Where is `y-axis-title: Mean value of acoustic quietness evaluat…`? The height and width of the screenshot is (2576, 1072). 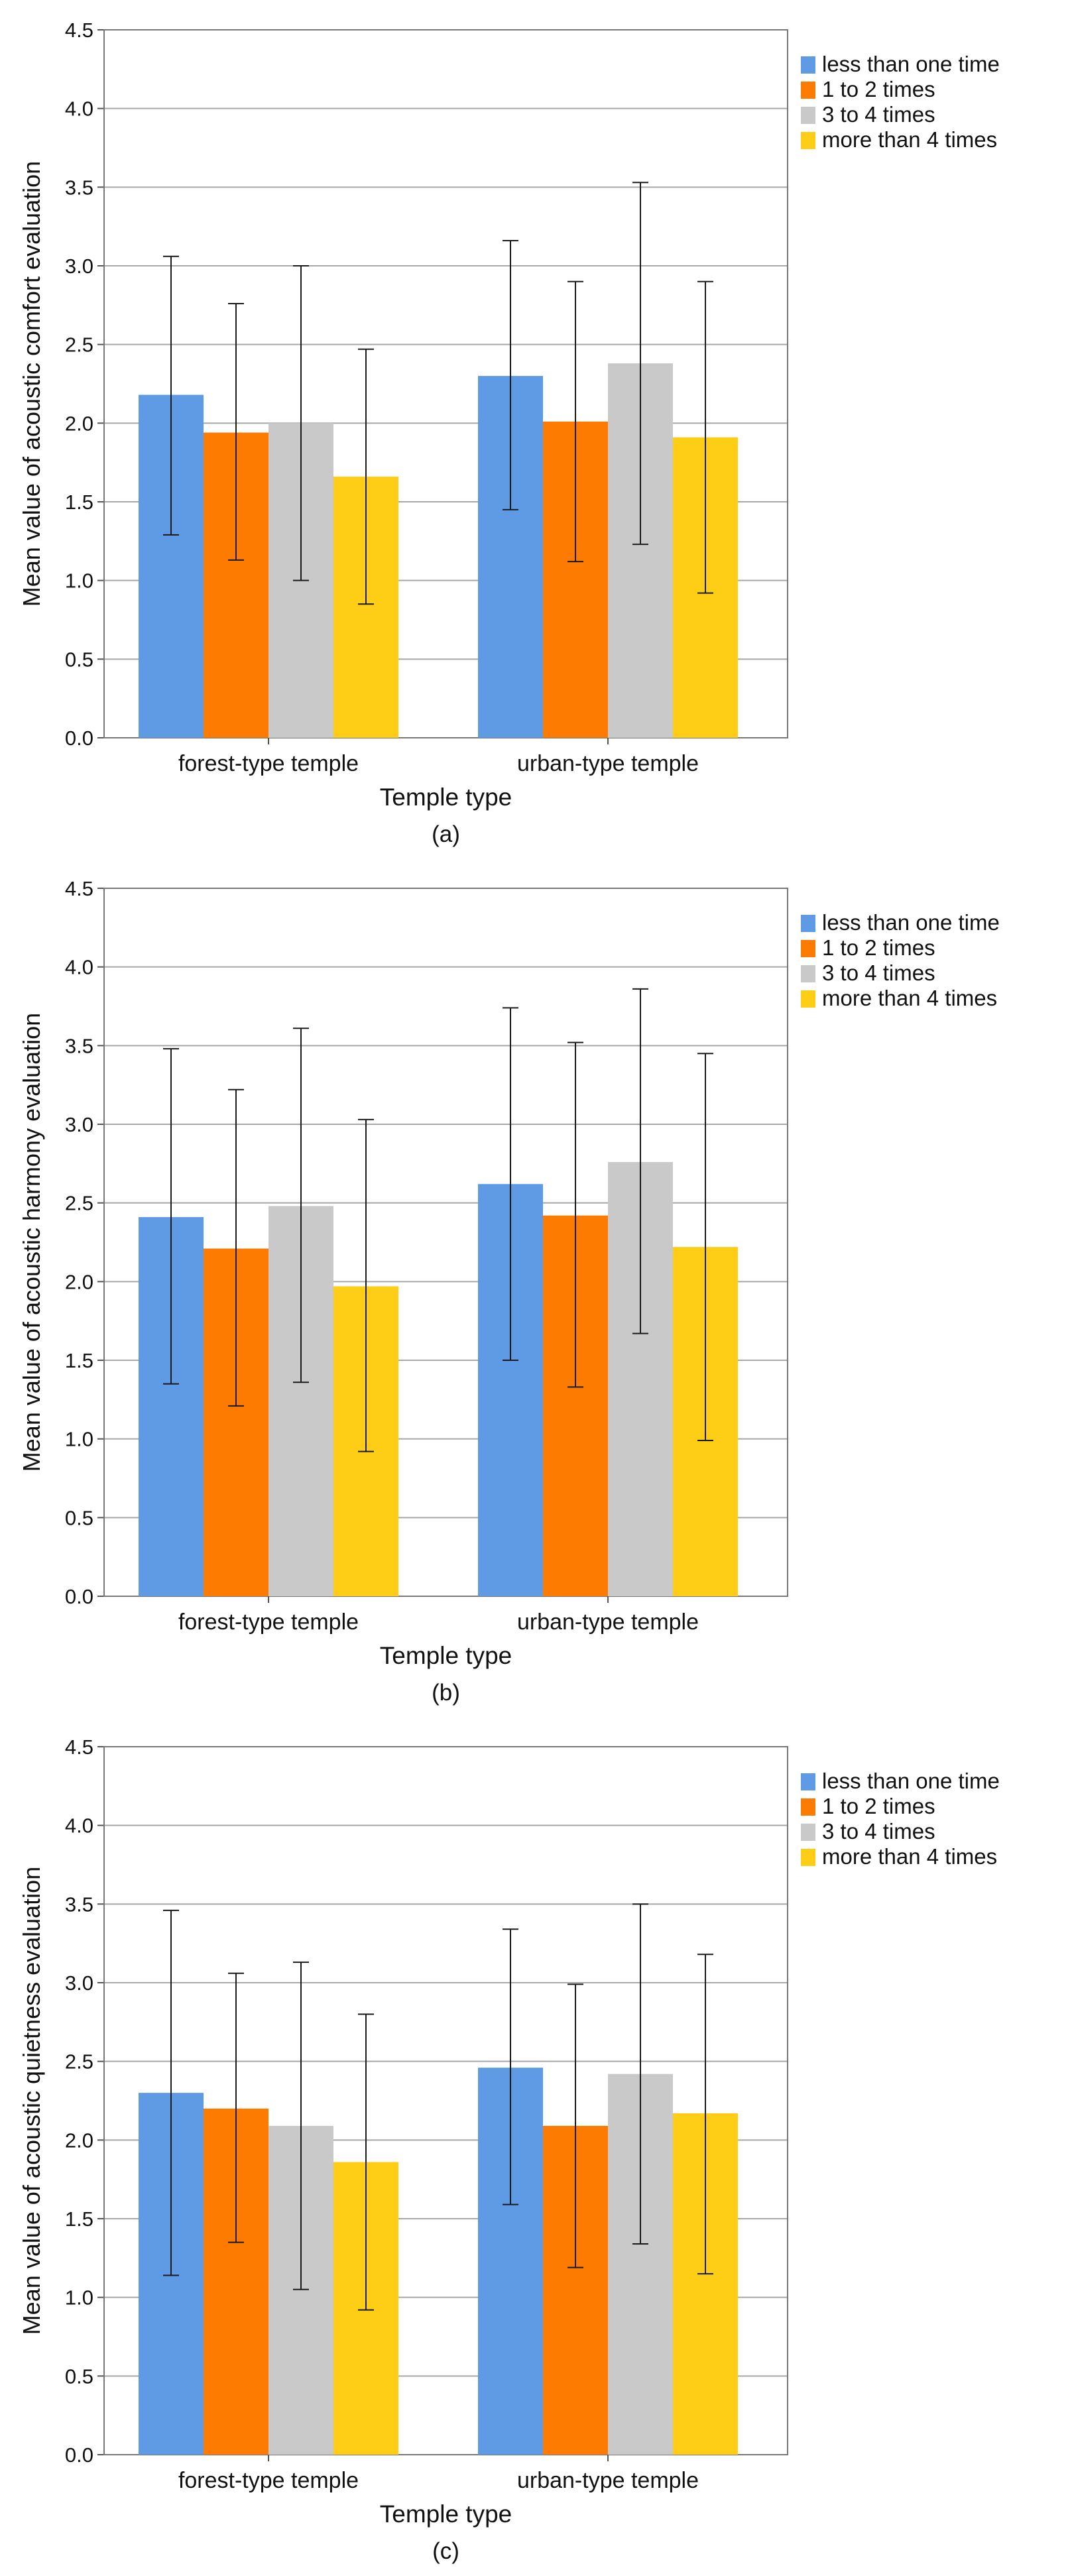 y-axis-title: Mean value of acoustic quietness evaluat… is located at coordinates (31, 2101).